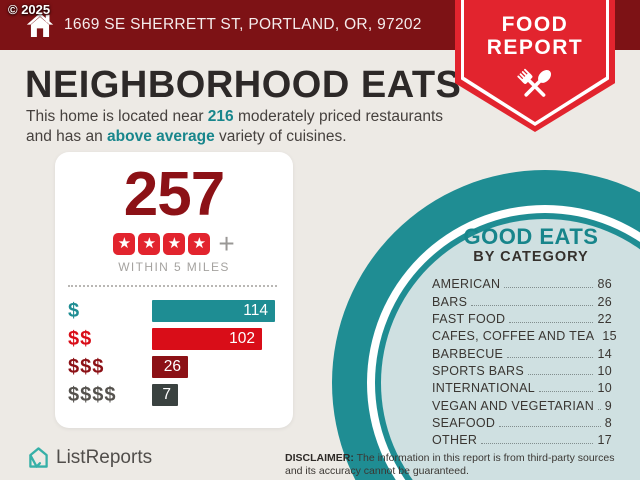 This screenshot has height=480, width=640. I want to click on category-row: BARS 26, so click(522, 300).